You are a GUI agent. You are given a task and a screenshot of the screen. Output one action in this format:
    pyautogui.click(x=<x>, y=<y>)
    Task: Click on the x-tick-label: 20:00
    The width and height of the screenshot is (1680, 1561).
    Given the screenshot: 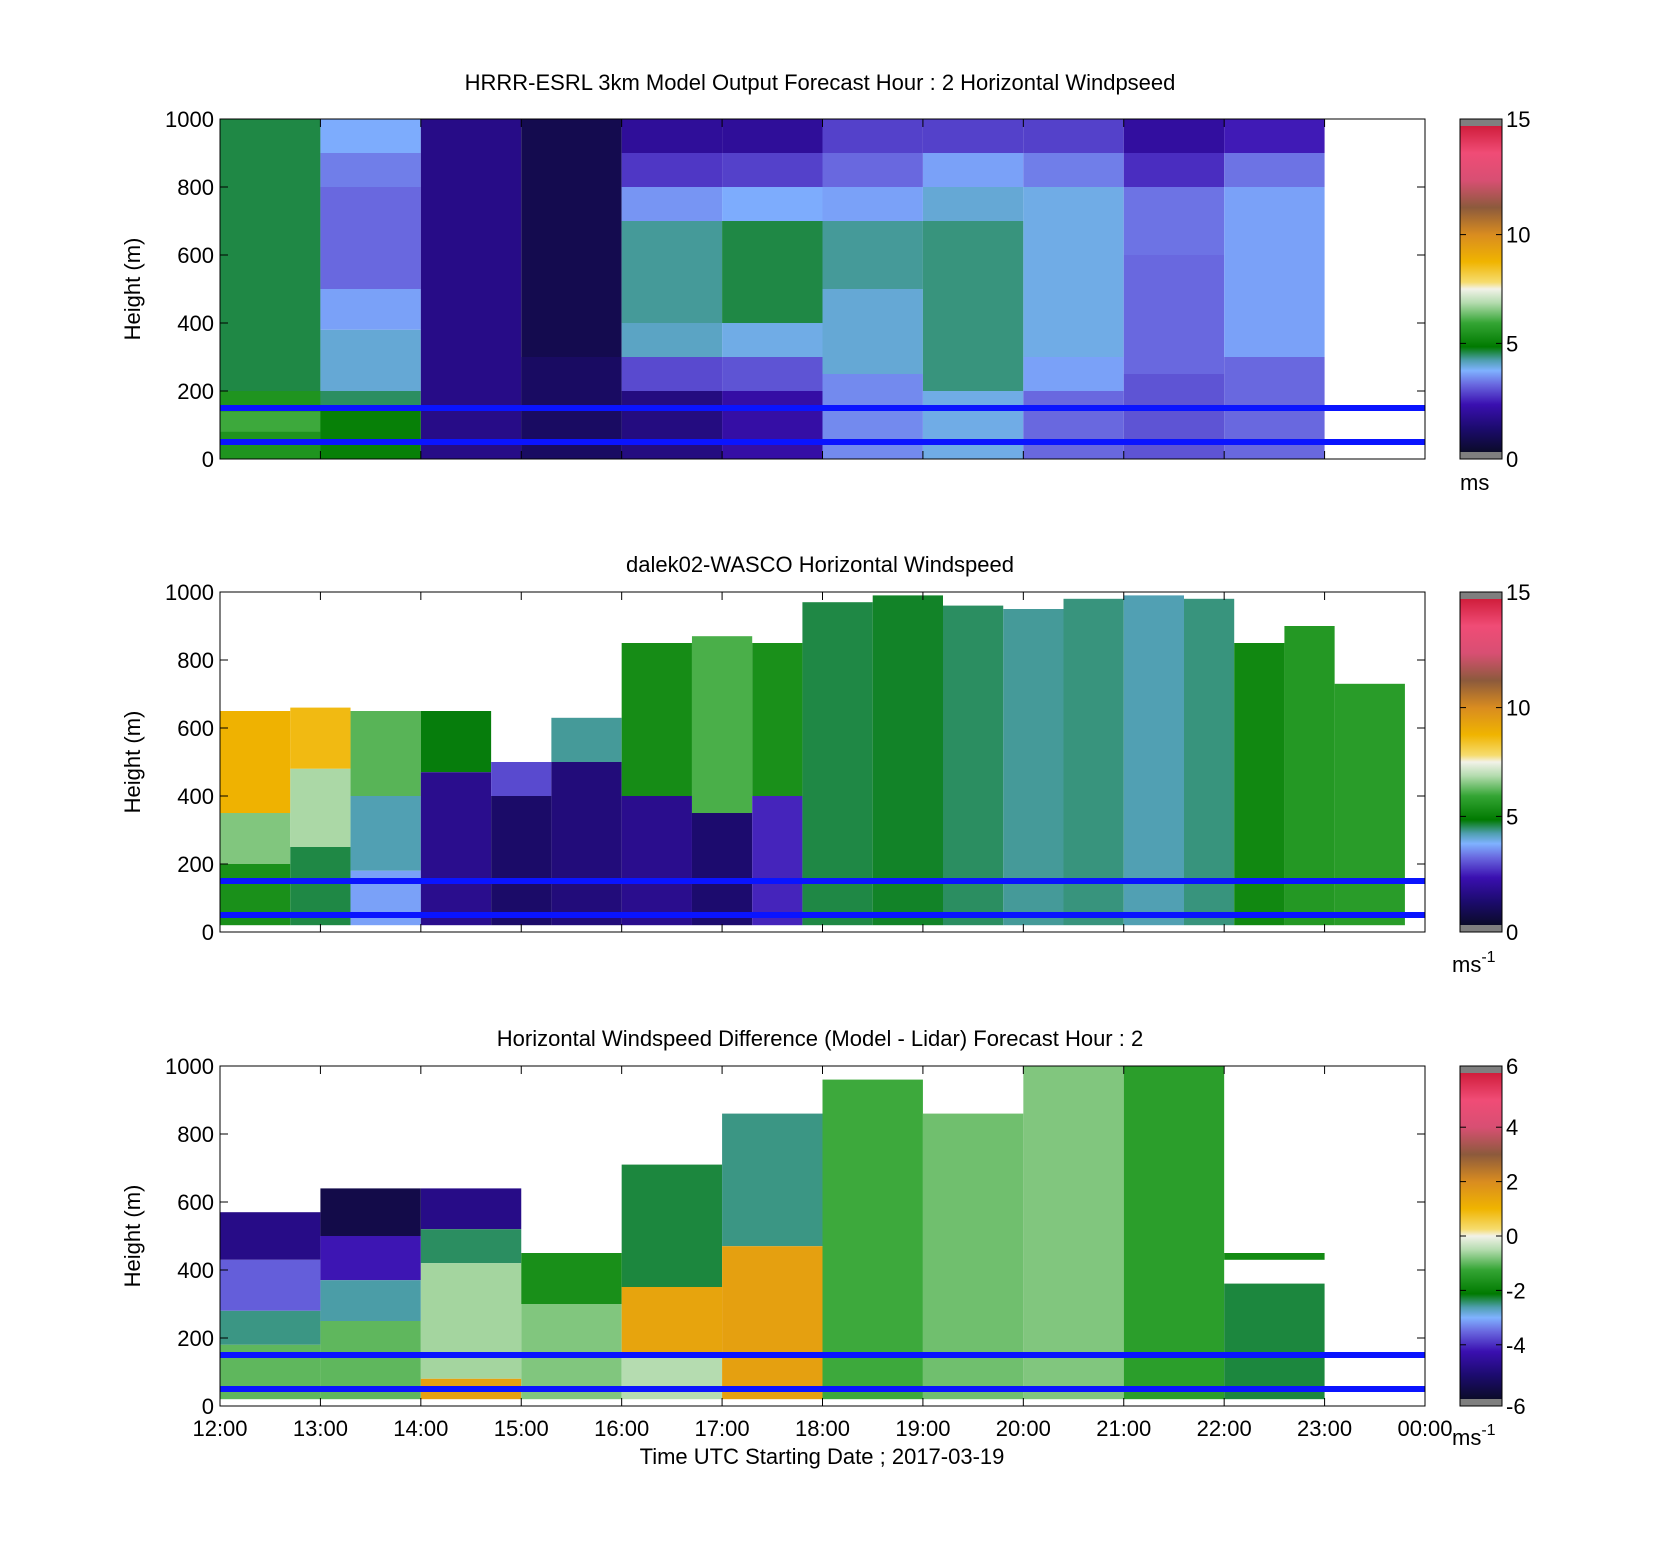 What is the action you would take?
    pyautogui.click(x=1023, y=1428)
    